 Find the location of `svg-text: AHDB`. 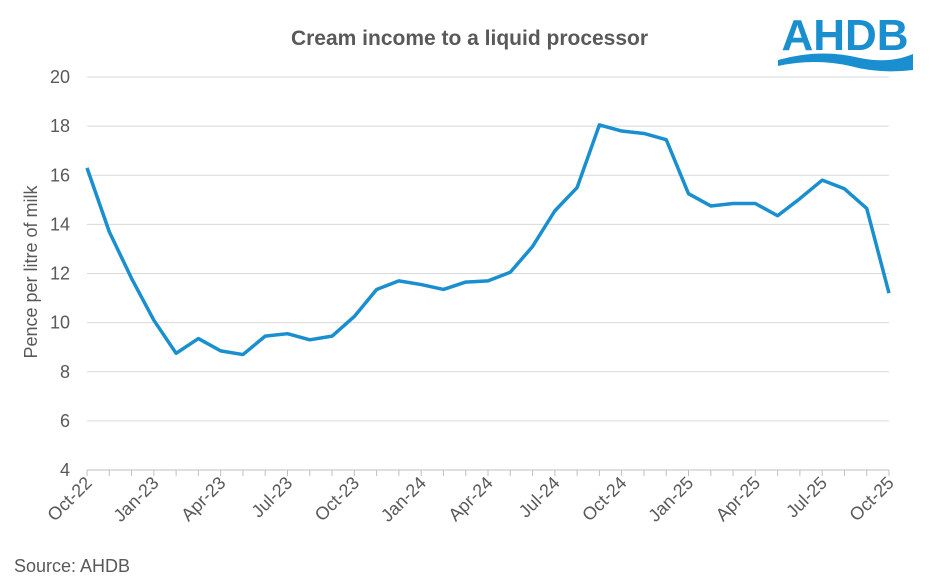

svg-text: AHDB is located at coordinates (844, 35).